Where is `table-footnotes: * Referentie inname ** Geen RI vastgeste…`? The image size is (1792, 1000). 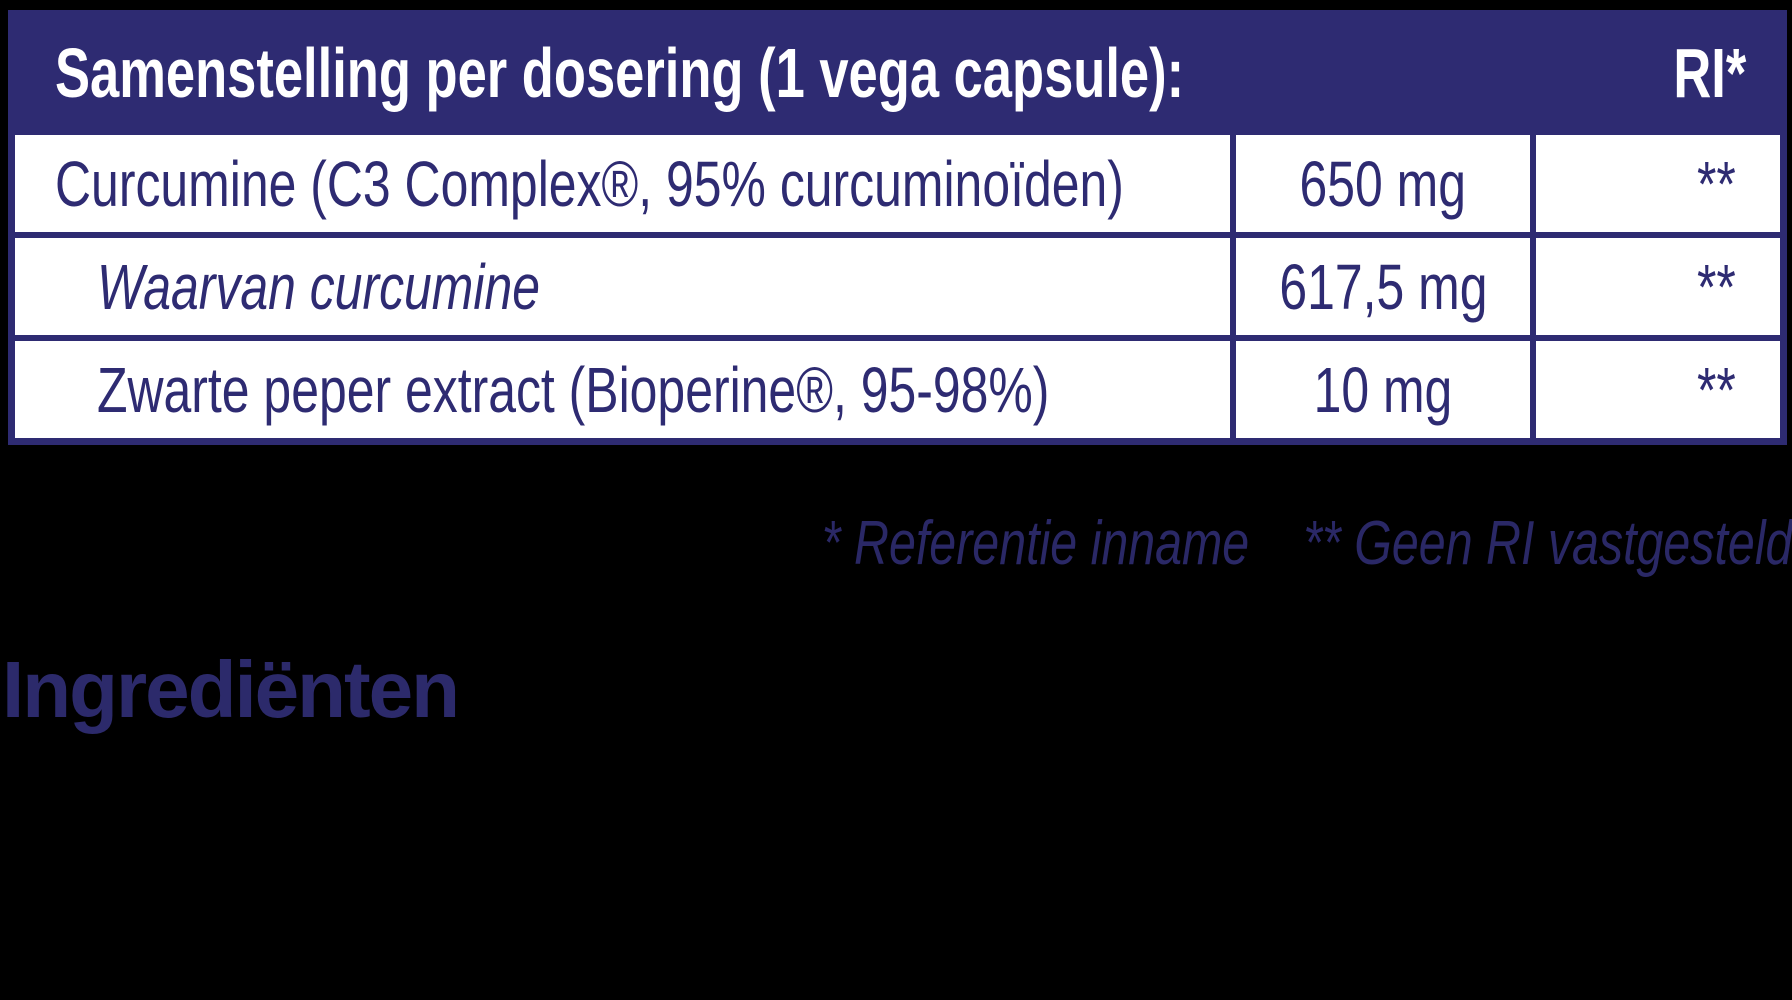
table-footnotes: * Referentie inname ** Geen RI vastgeste… is located at coordinates (1170, 543).